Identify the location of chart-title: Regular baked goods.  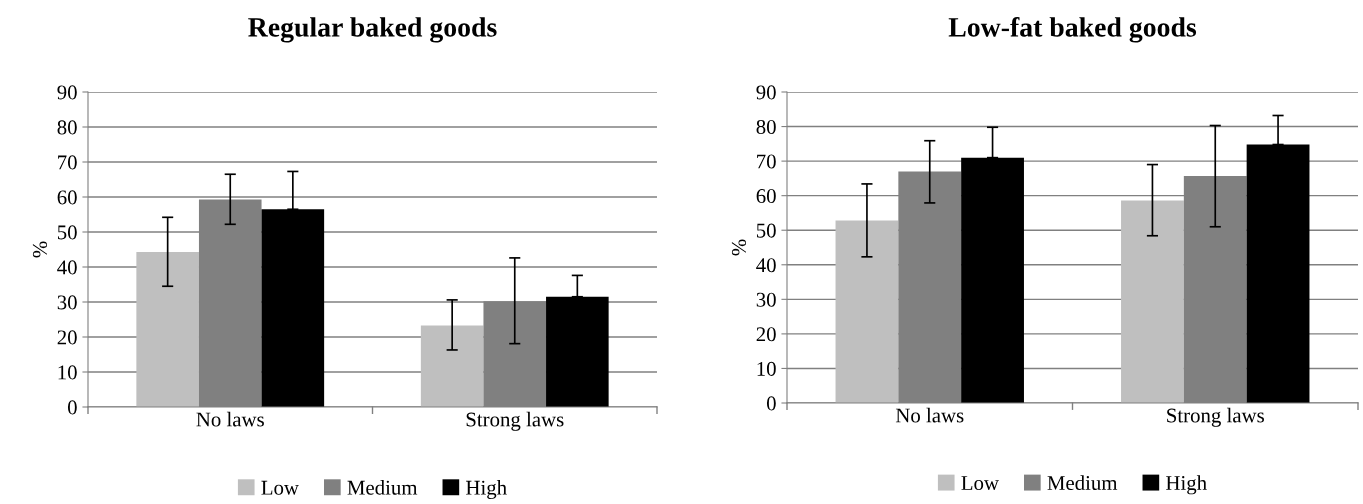
(372, 30).